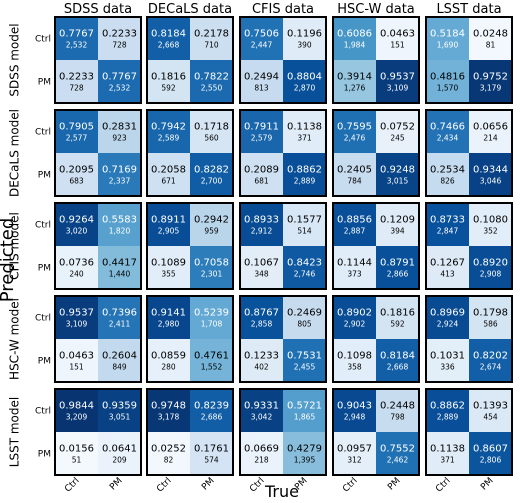  I want to click on cell-value: 0.7767, so click(76, 34).